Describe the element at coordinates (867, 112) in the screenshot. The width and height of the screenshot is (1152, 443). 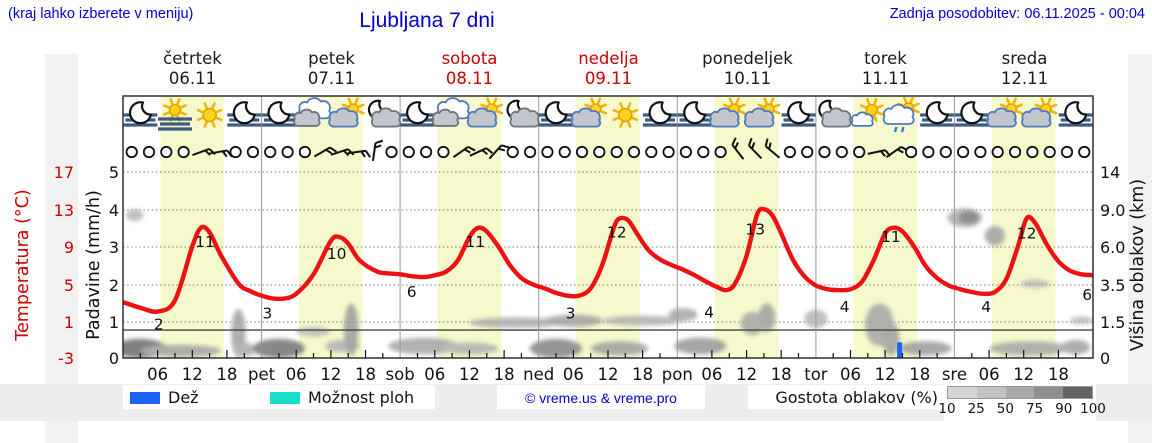
I see `weather-icon-sun_smallcloud` at that location.